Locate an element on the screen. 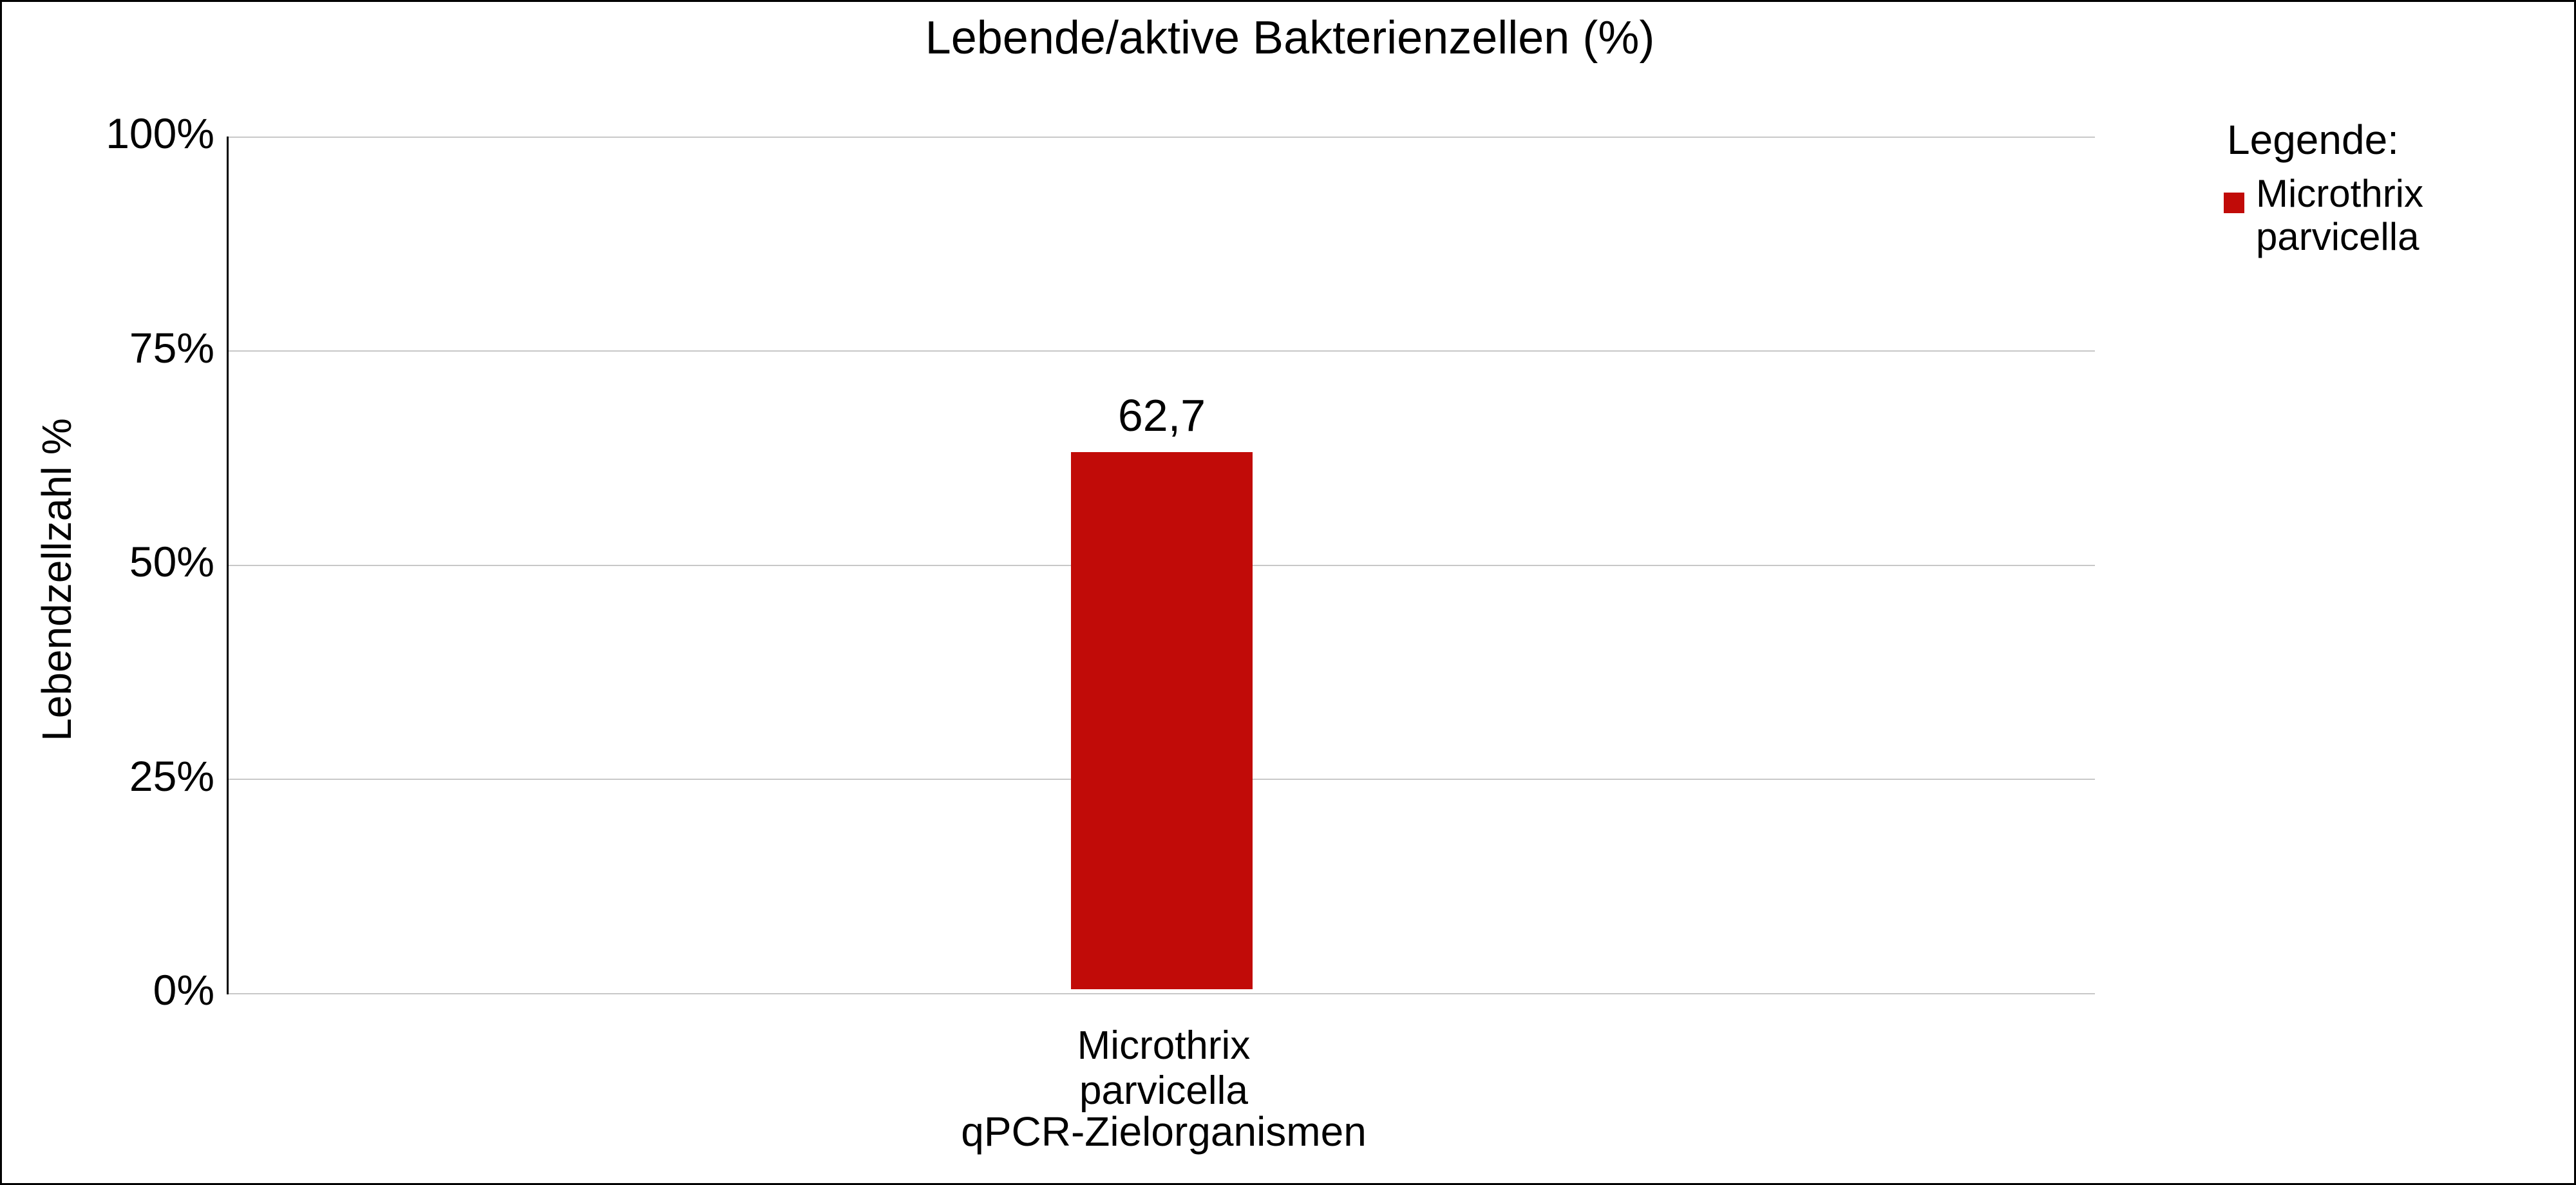 Image resolution: width=2576 pixels, height=1185 pixels. legend-swatch is located at coordinates (2234, 203).